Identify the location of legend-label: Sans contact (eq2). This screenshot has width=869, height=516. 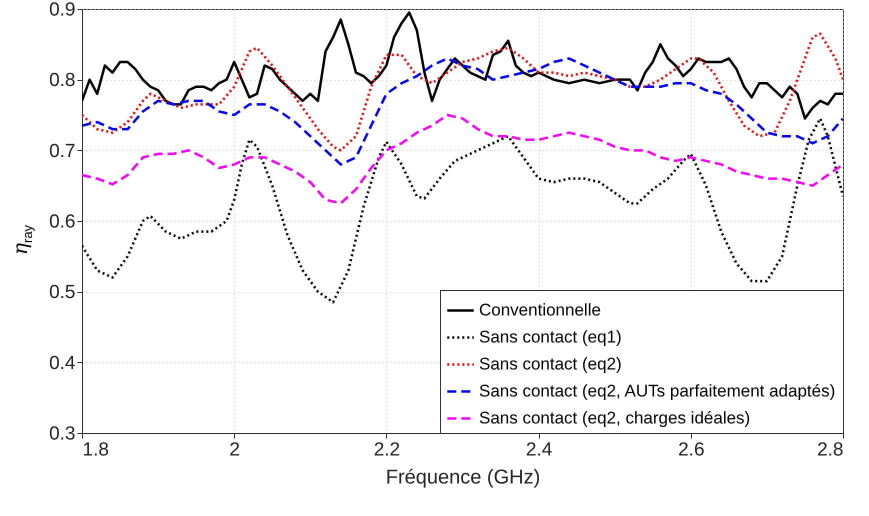
(550, 364).